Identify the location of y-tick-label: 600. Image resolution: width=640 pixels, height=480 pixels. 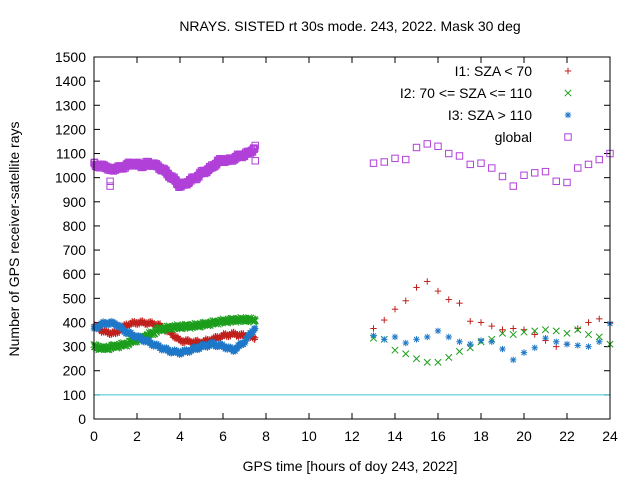
(75, 274).